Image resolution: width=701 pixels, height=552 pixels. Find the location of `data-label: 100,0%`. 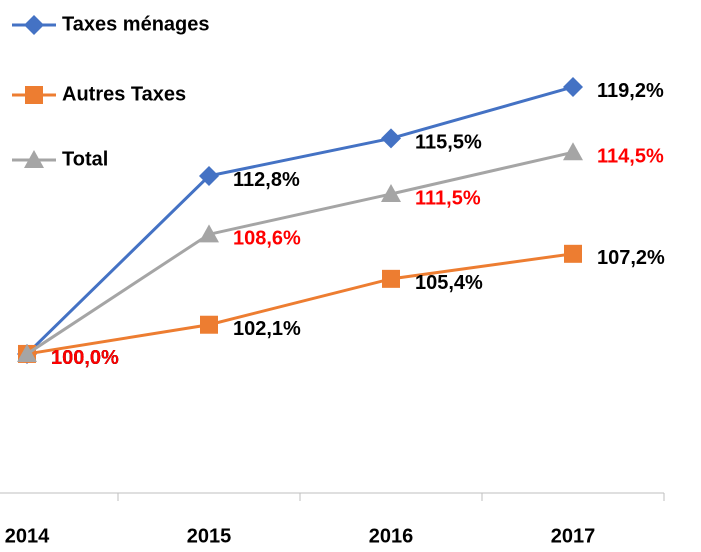

data-label: 100,0% is located at coordinates (85, 358).